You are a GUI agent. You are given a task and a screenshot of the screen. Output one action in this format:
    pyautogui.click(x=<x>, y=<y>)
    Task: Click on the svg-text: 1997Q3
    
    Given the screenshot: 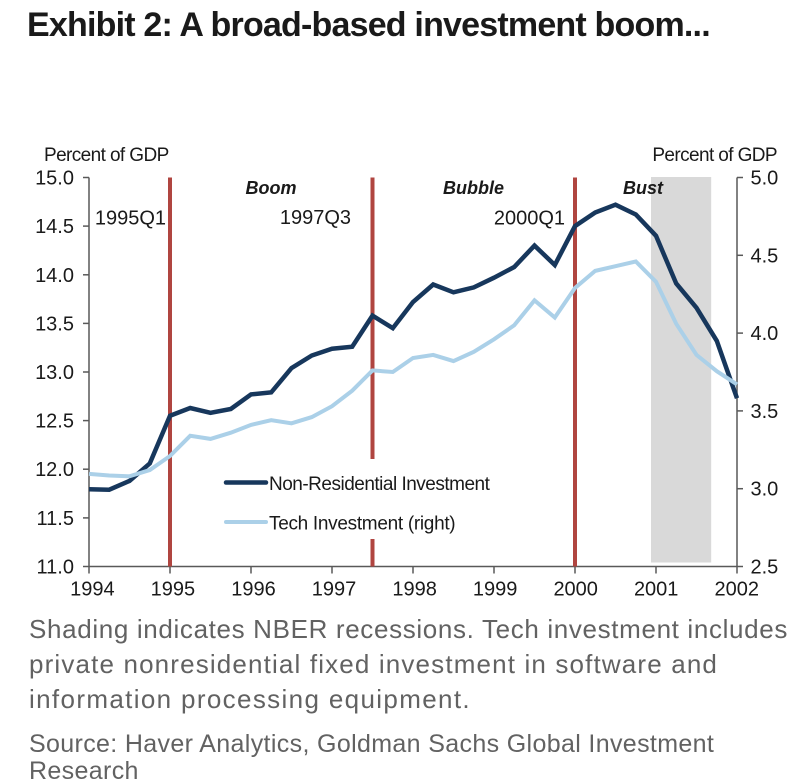 What is the action you would take?
    pyautogui.click(x=315, y=218)
    